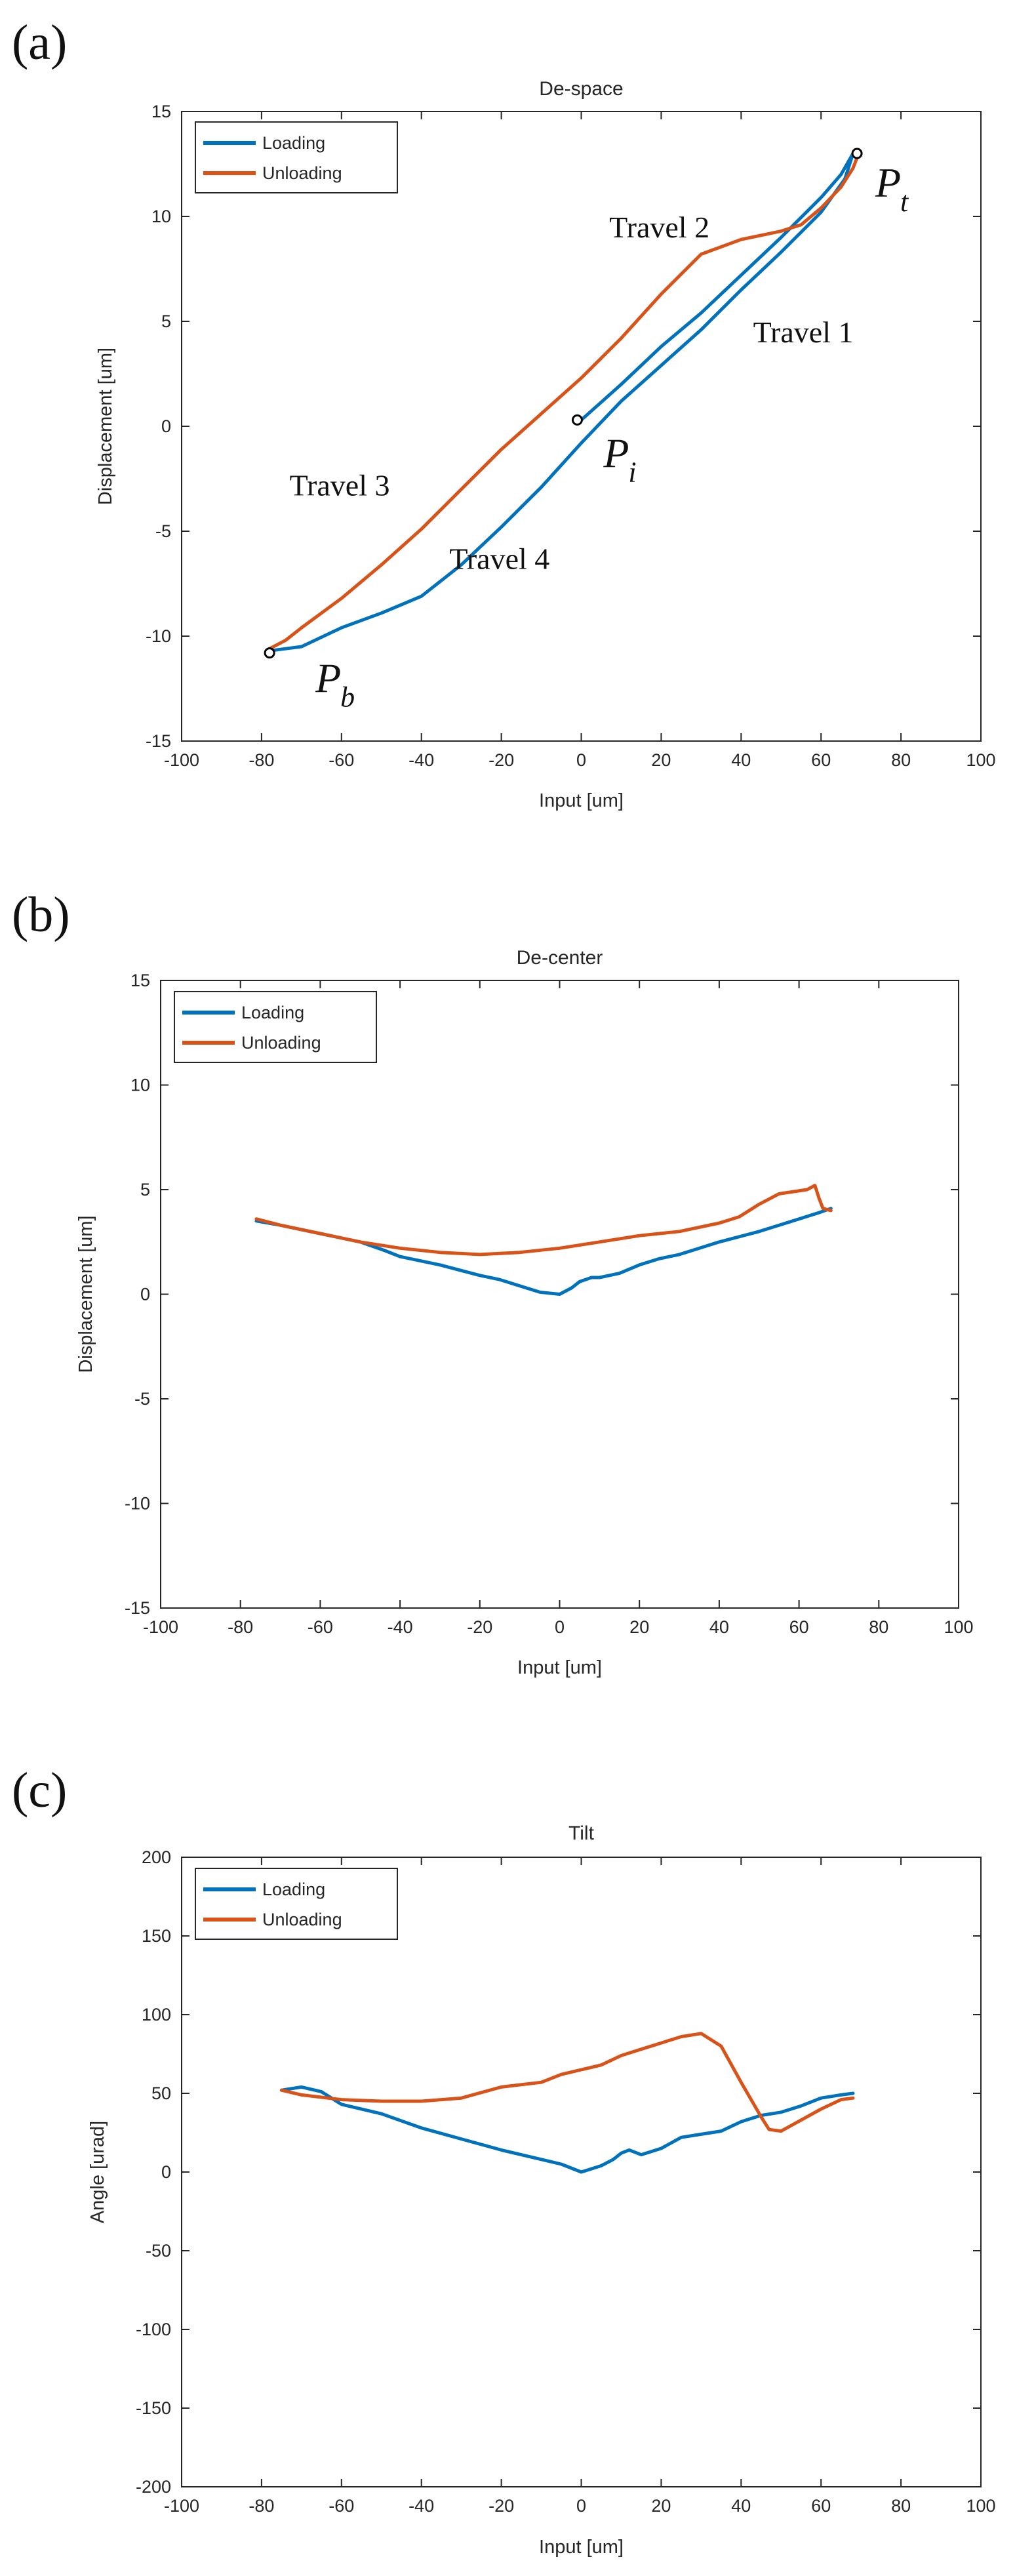 The width and height of the screenshot is (1015, 2576). Describe the element at coordinates (632, 472) in the screenshot. I see `point-subscript: i` at that location.